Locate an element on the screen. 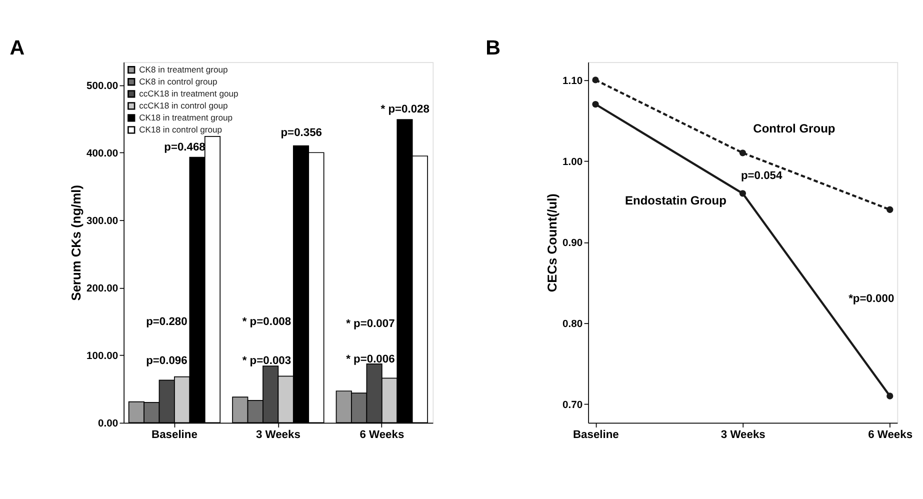 The image size is (923, 499). legend-label: CK18 in treatment group is located at coordinates (186, 117).